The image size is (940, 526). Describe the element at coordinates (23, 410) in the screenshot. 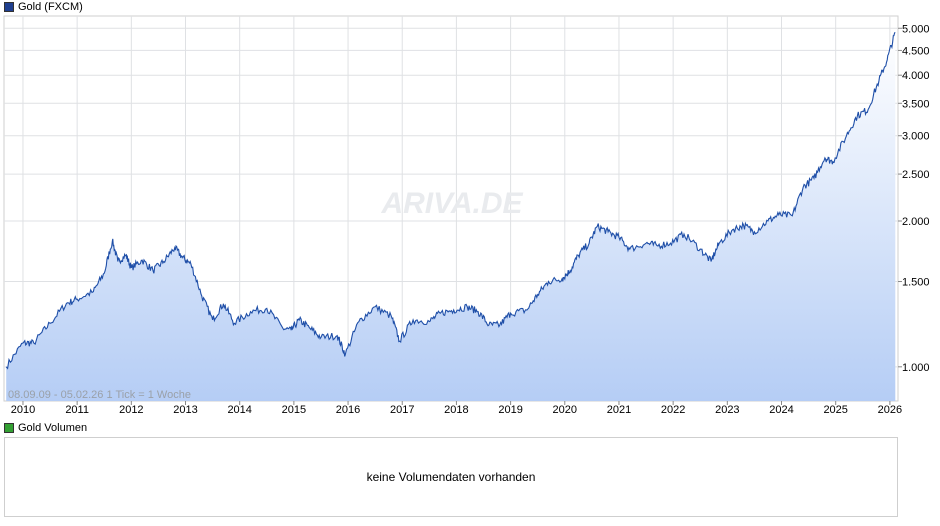

I see `x-tick-label: 2010` at that location.